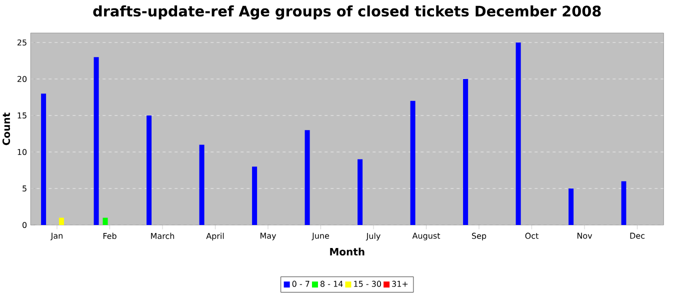 Image resolution: width=700 pixels, height=300 pixels. Describe the element at coordinates (6, 129) in the screenshot. I see `y-axis-title: Count` at that location.